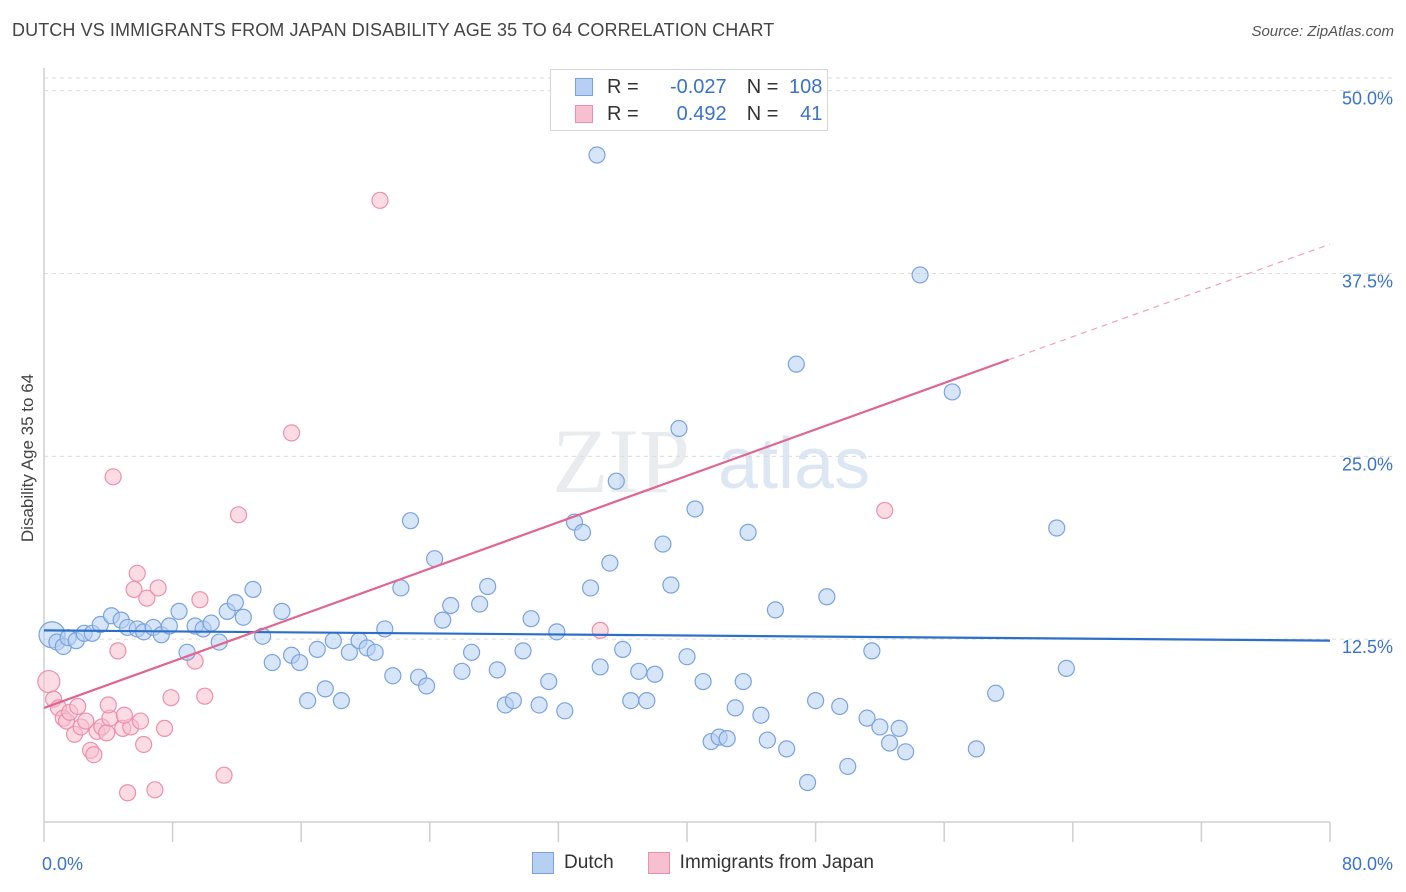 The image size is (1406, 892). I want to click on correlation-legend: R = -0.027 N = 108 R = 0.492 N = 41, so click(689, 100).